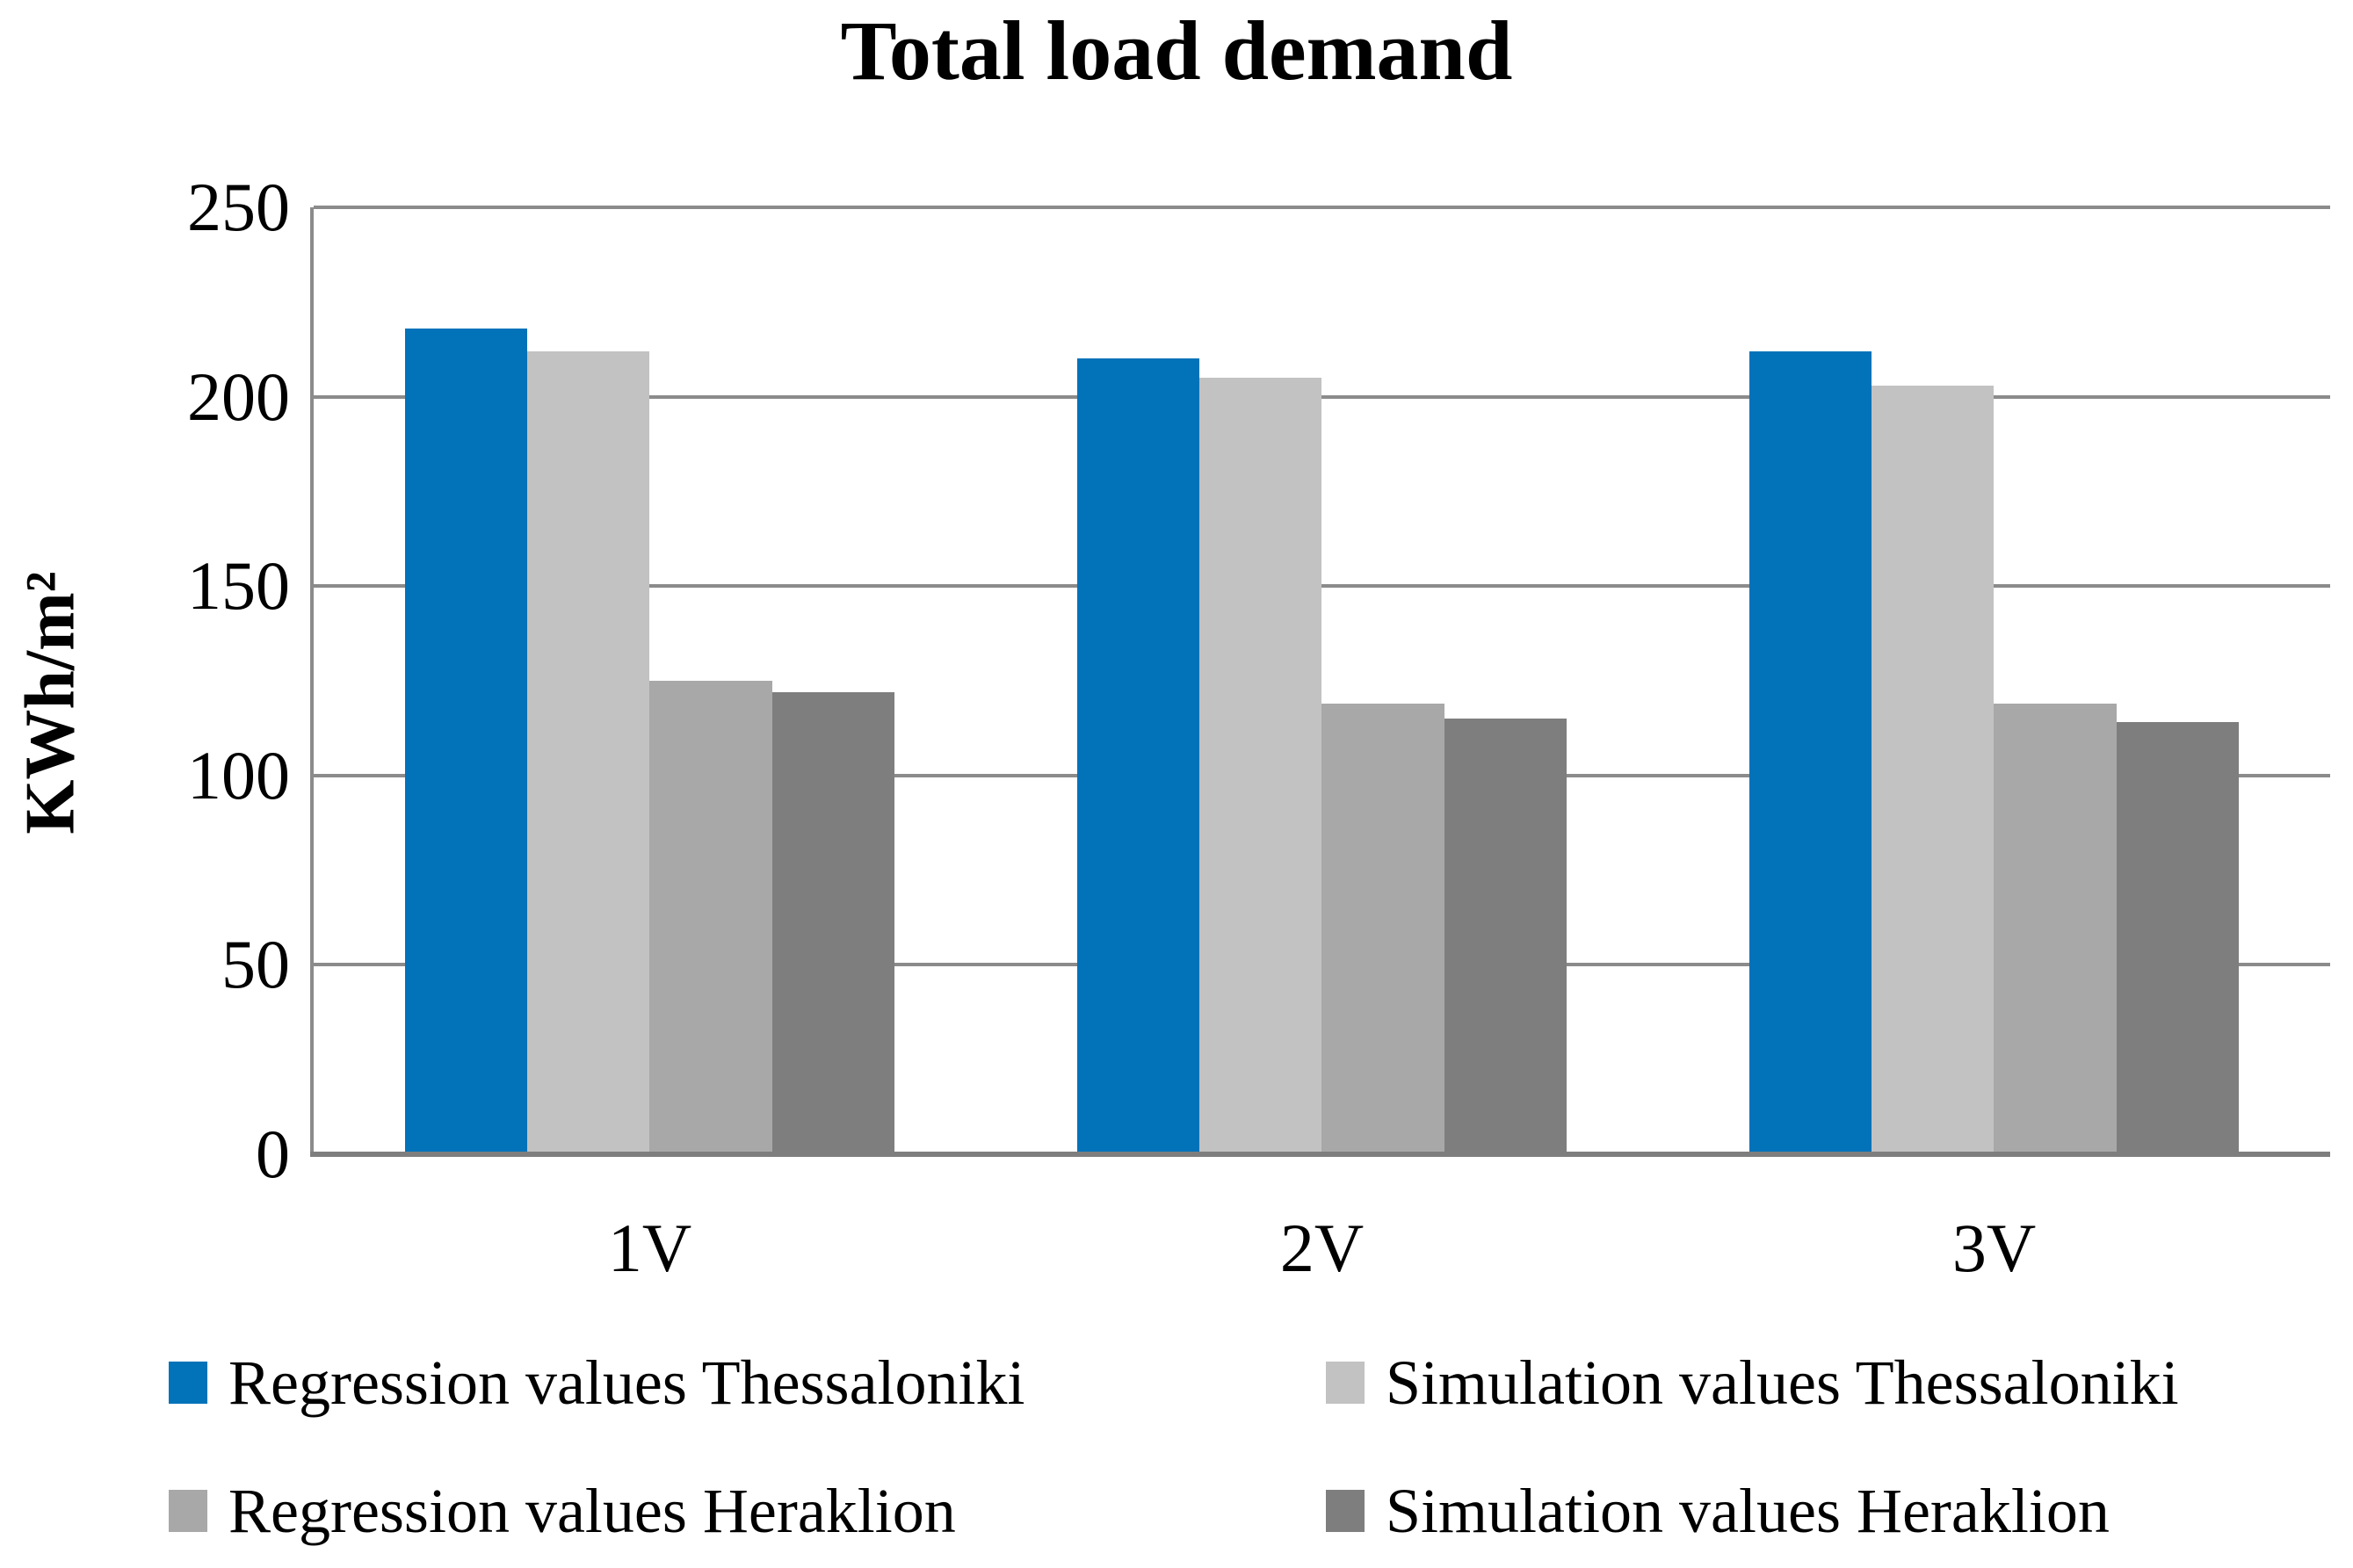  I want to click on y-tick-label-250: 250, so click(239, 207).